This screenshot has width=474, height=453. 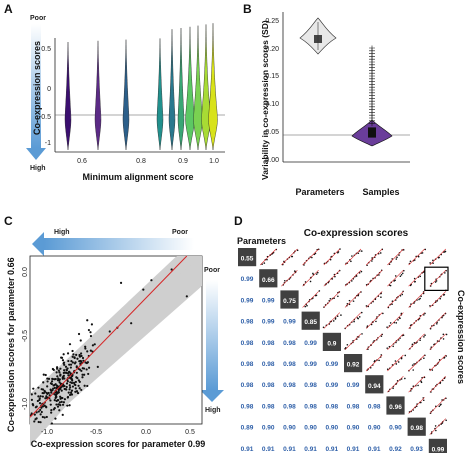 What do you see at coordinates (25, 336) in the screenshot?
I see `ytick-c-1: -0.5` at bounding box center [25, 336].